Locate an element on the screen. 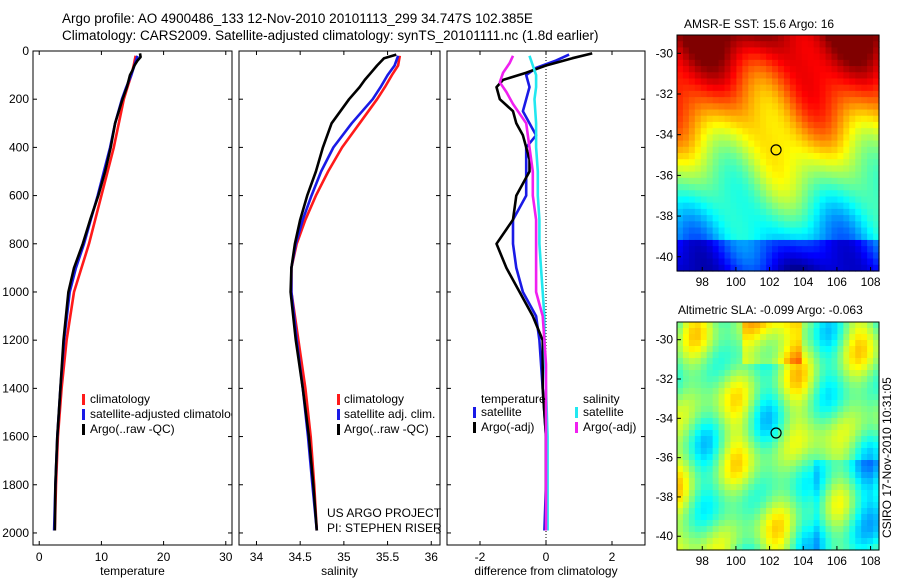  map-y-tick-label: -38 is located at coordinates (665, 497).